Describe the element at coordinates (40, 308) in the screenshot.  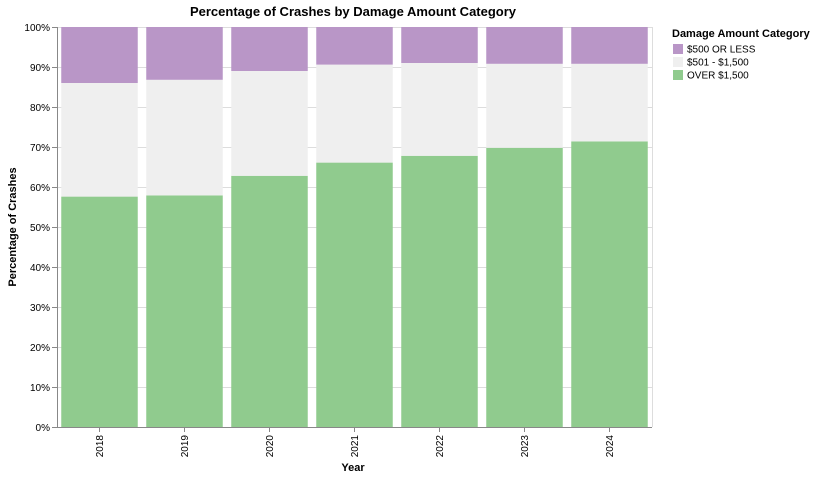
I see `y-tick-label: 30%` at that location.